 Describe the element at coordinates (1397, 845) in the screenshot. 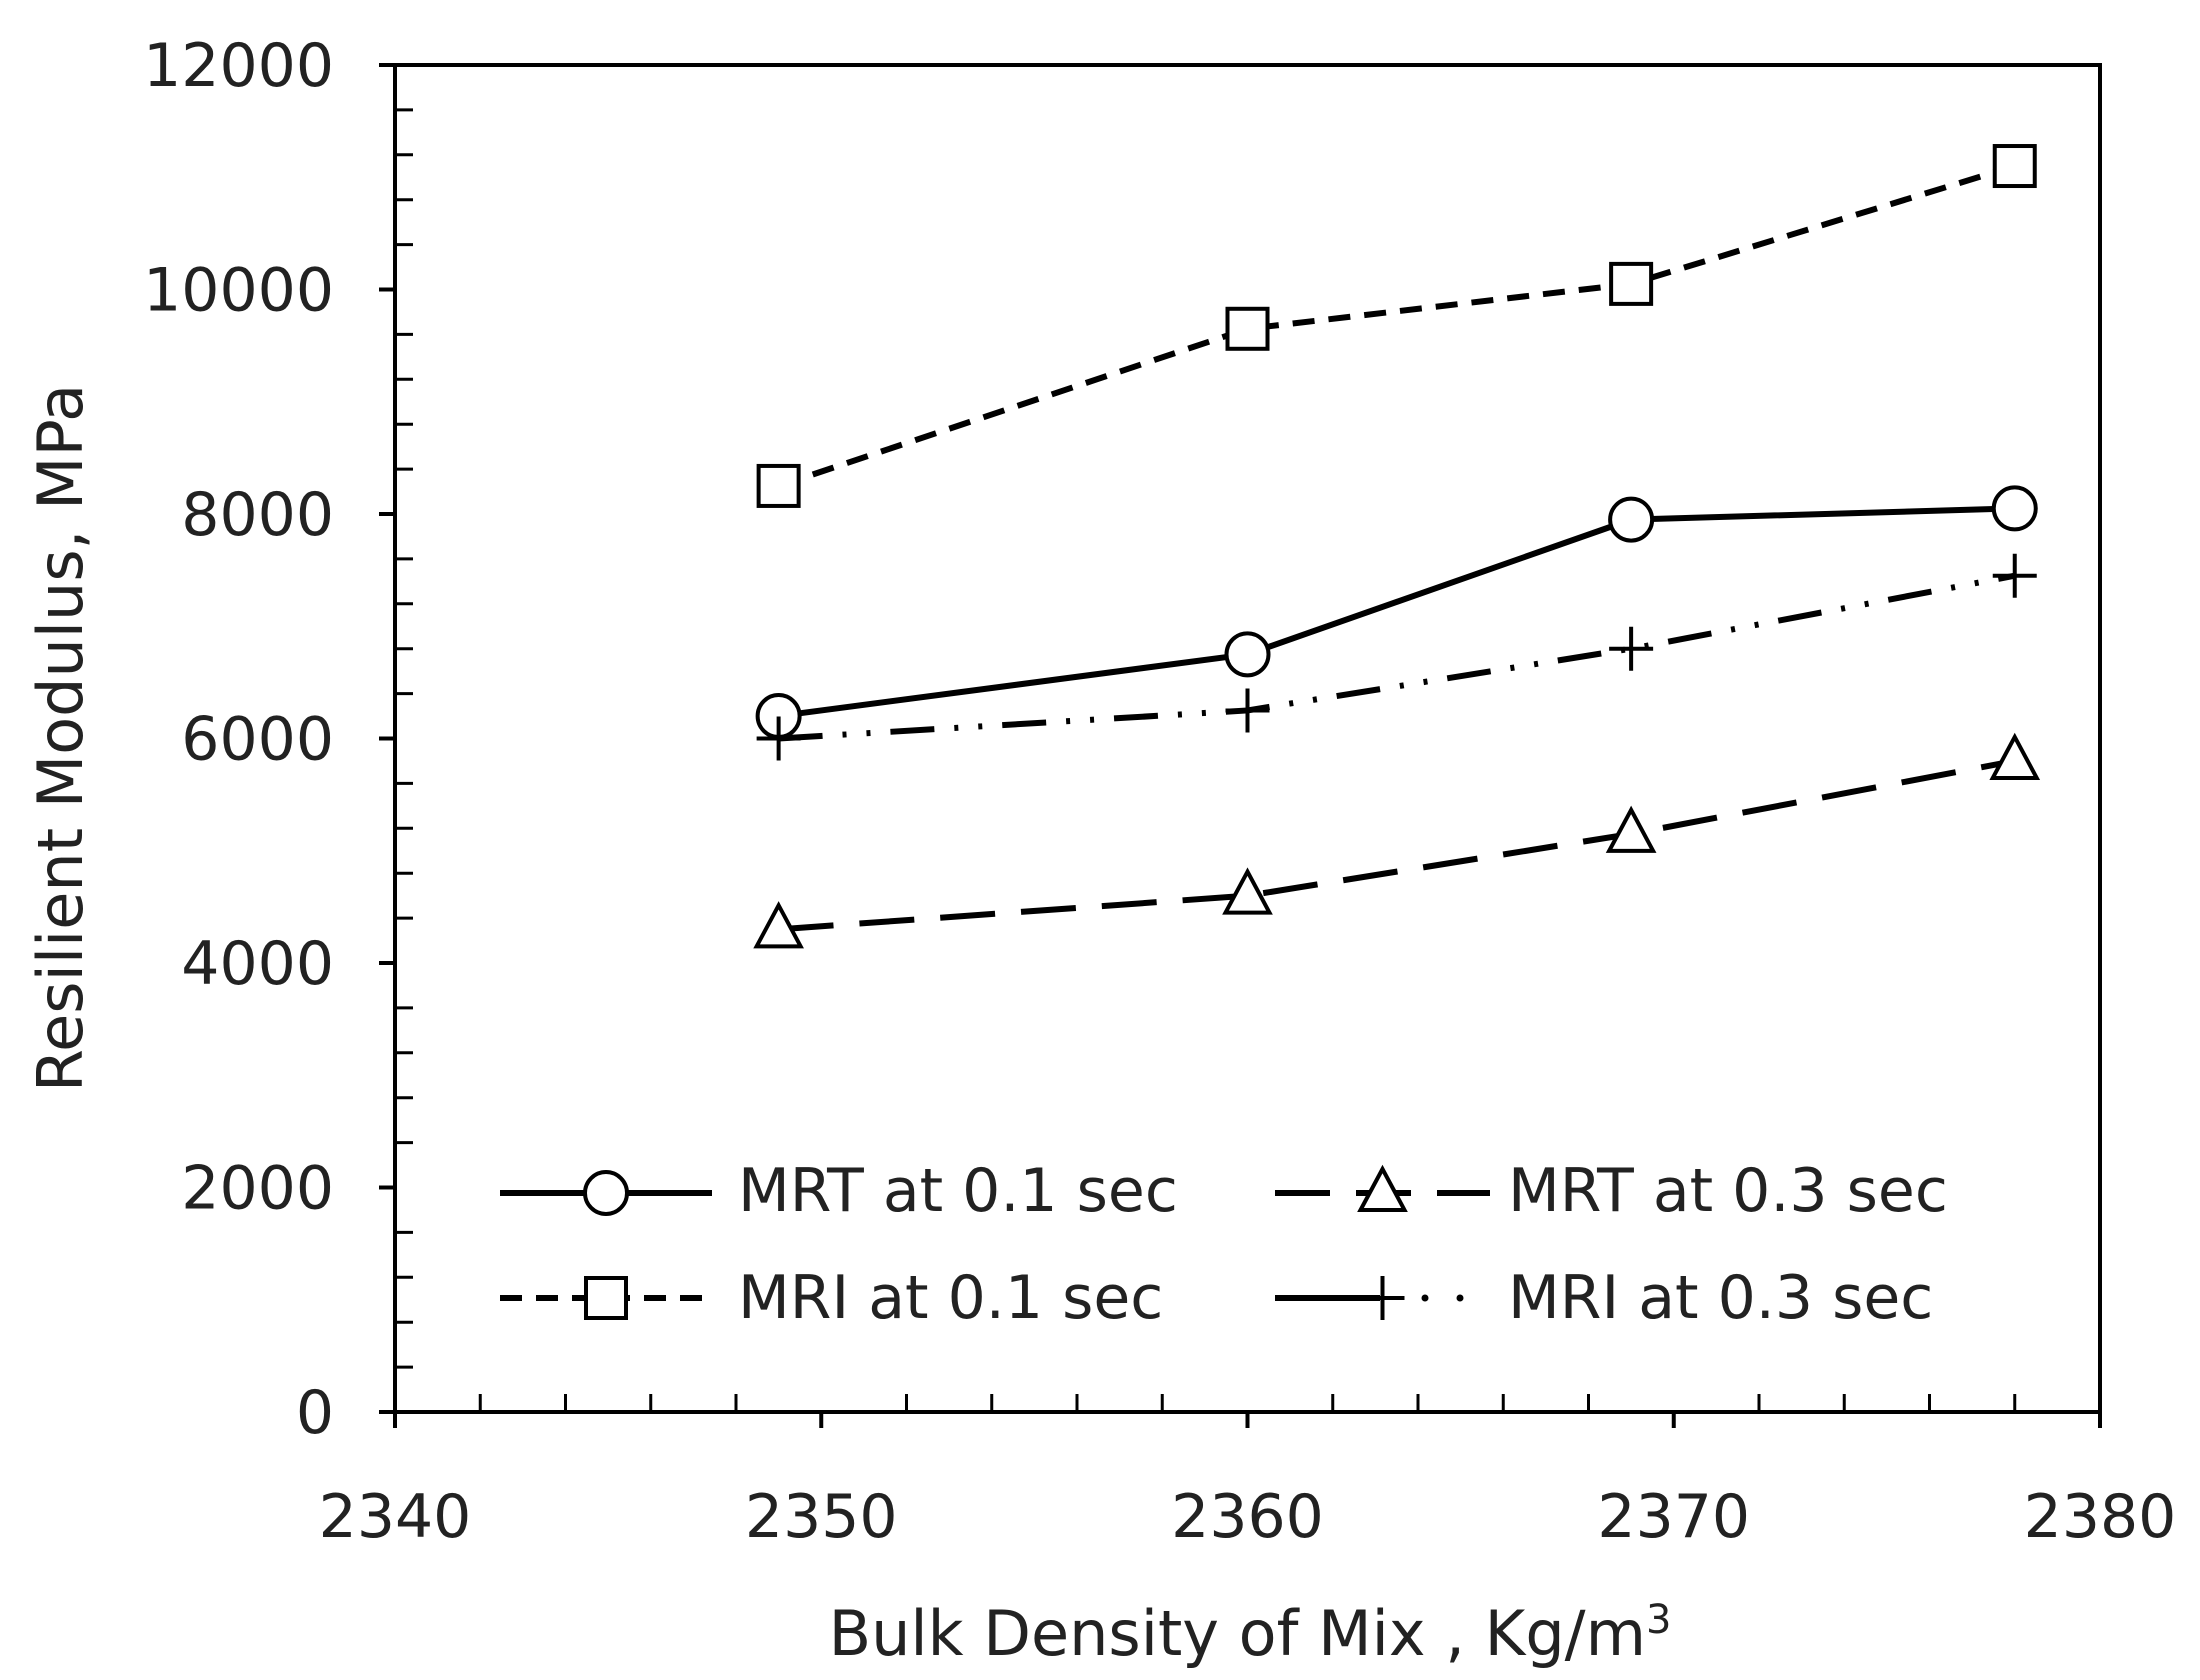

I see `series-line-mrt-at-0-3-sec` at that location.